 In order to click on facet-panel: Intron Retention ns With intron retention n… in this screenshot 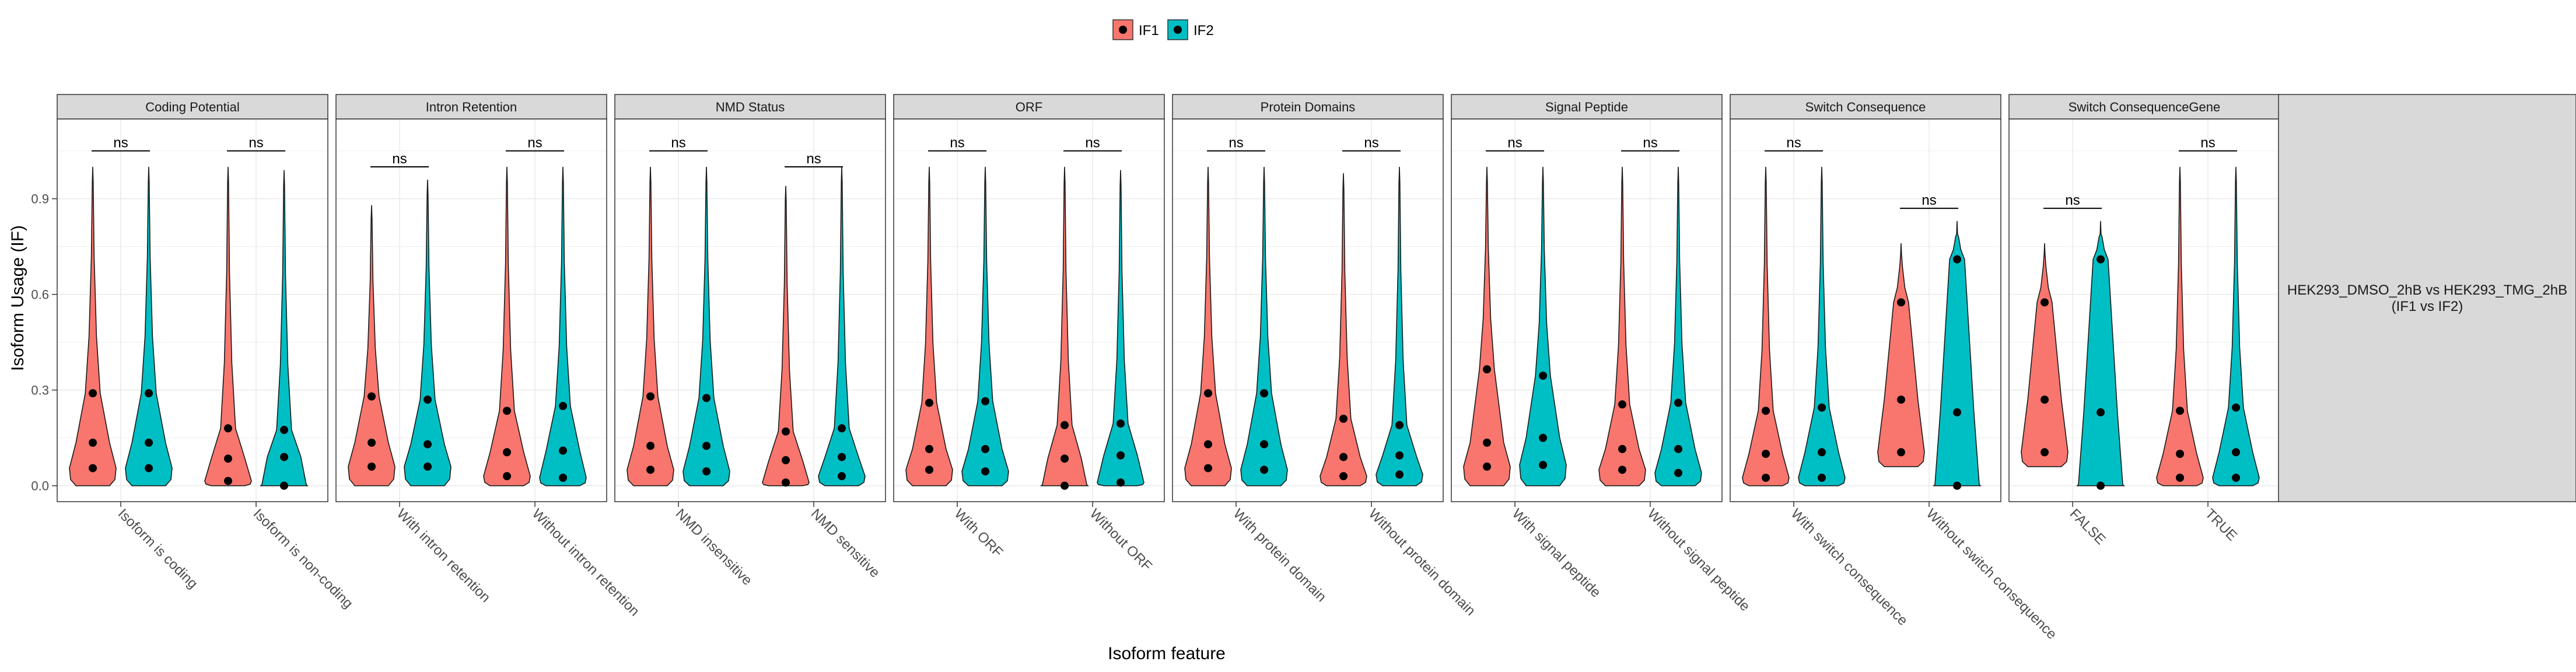, I will do `click(489, 357)`.